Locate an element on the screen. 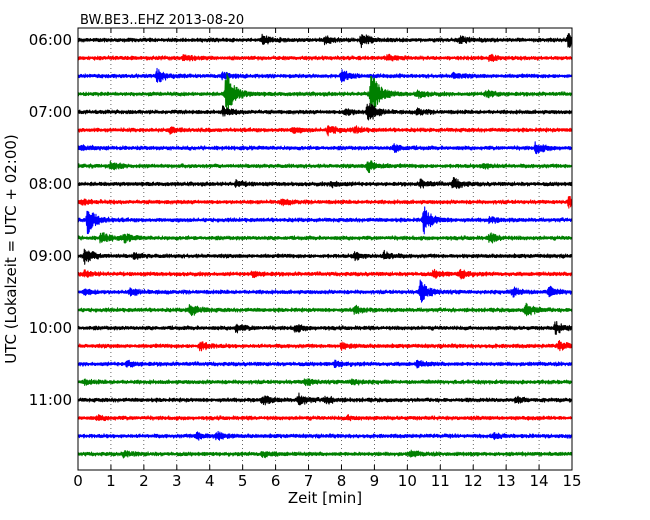 Image resolution: width=650 pixels, height=520 pixels. x-tick-label: 0 is located at coordinates (78, 481).